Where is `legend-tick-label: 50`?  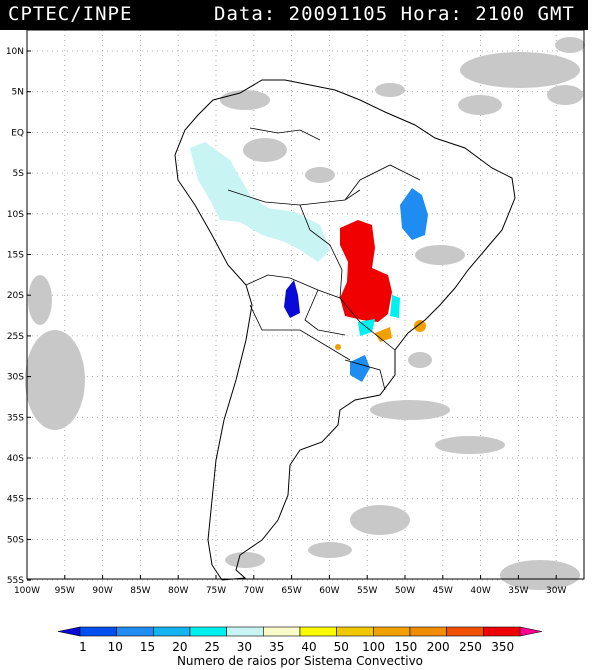 legend-tick-label: 50 is located at coordinates (341, 647).